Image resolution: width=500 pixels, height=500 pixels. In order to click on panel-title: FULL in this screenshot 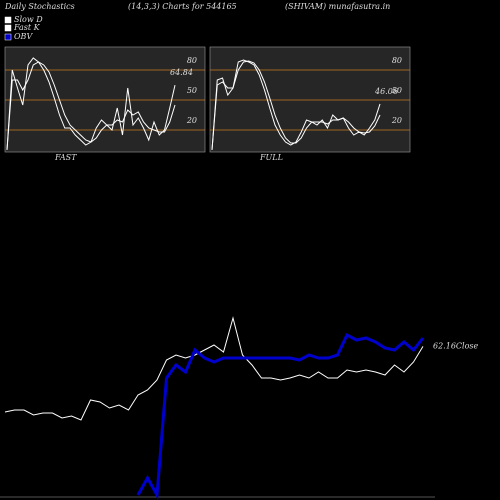, I will do `click(271, 157)`.